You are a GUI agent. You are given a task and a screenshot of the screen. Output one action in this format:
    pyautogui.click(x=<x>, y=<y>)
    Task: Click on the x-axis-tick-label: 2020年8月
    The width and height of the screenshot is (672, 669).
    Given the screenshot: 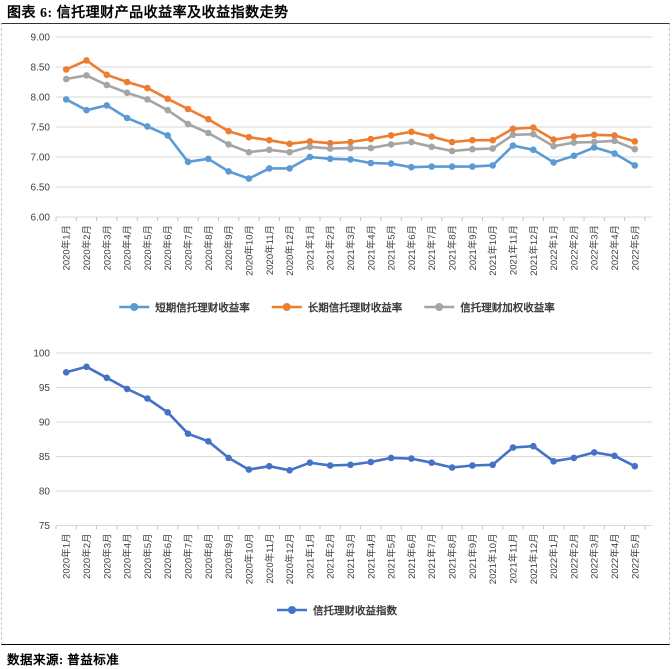 What is the action you would take?
    pyautogui.click(x=209, y=247)
    